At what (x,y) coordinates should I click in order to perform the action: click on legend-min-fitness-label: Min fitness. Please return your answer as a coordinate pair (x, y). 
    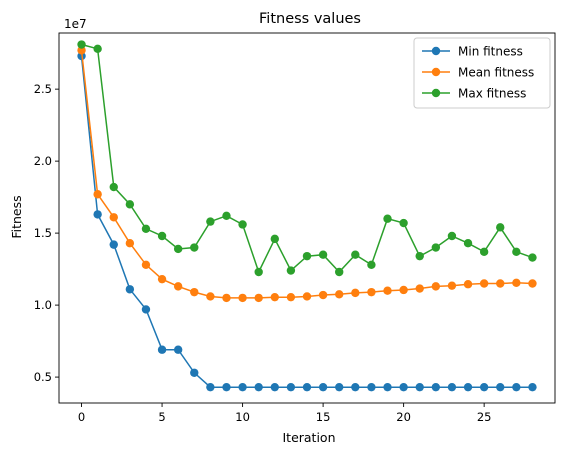
    Looking at the image, I should click on (490, 52).